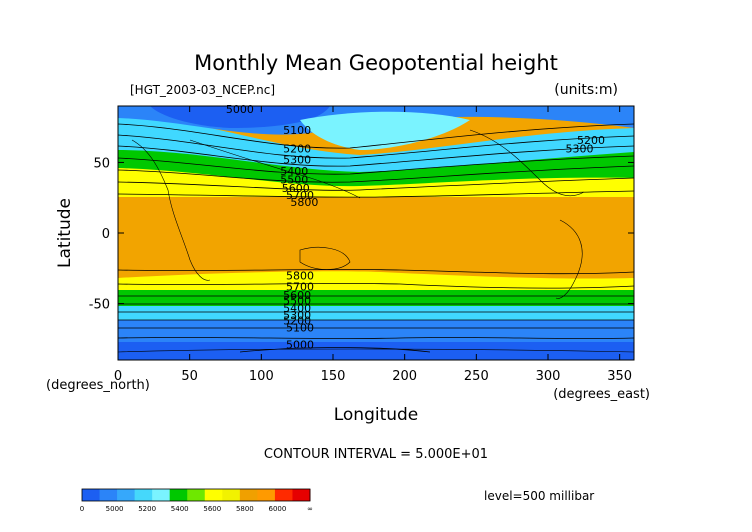 Image resolution: width=752 pixels, height=532 pixels. I want to click on colorbar: 0 5000 5200 5400 5600 5800 6000 ∞, so click(196, 500).